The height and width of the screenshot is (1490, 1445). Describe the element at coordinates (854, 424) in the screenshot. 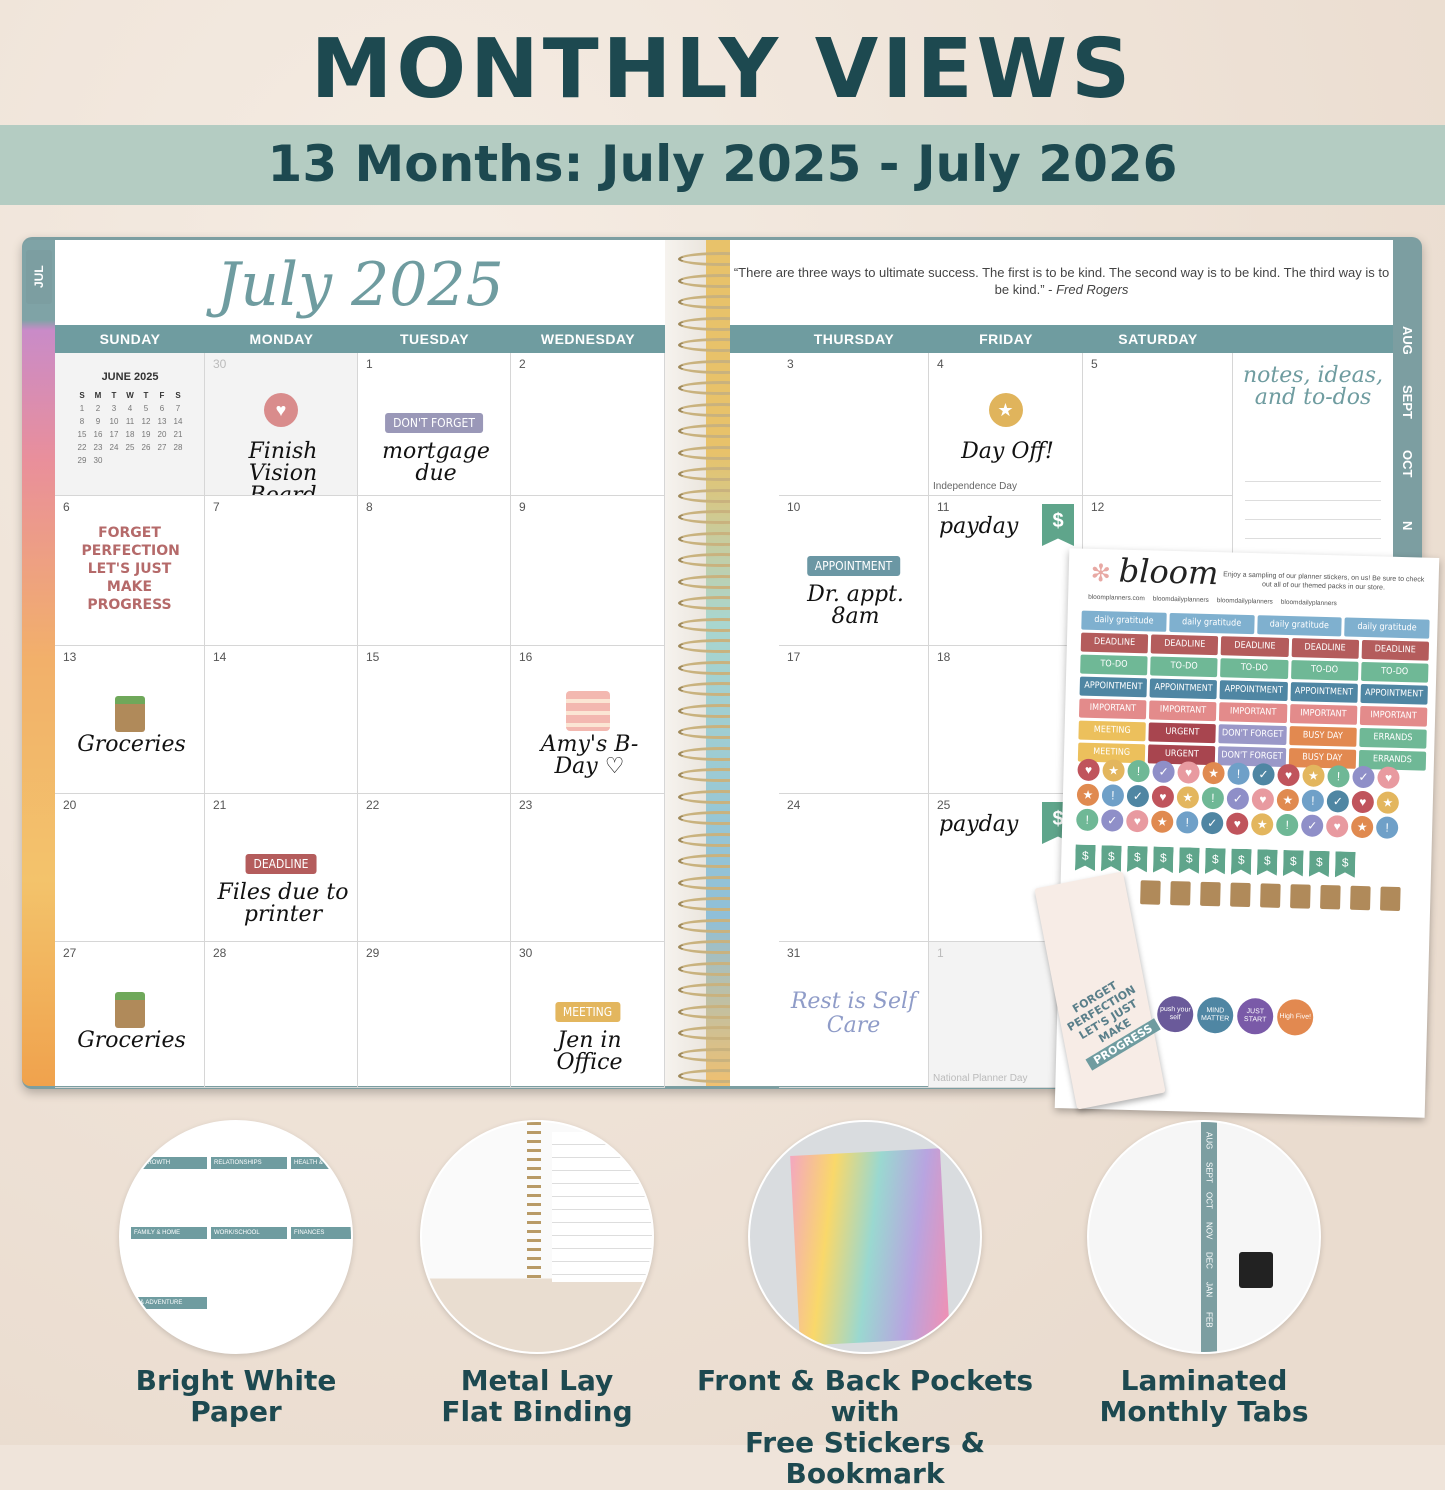

I see `day-cell: 3` at that location.